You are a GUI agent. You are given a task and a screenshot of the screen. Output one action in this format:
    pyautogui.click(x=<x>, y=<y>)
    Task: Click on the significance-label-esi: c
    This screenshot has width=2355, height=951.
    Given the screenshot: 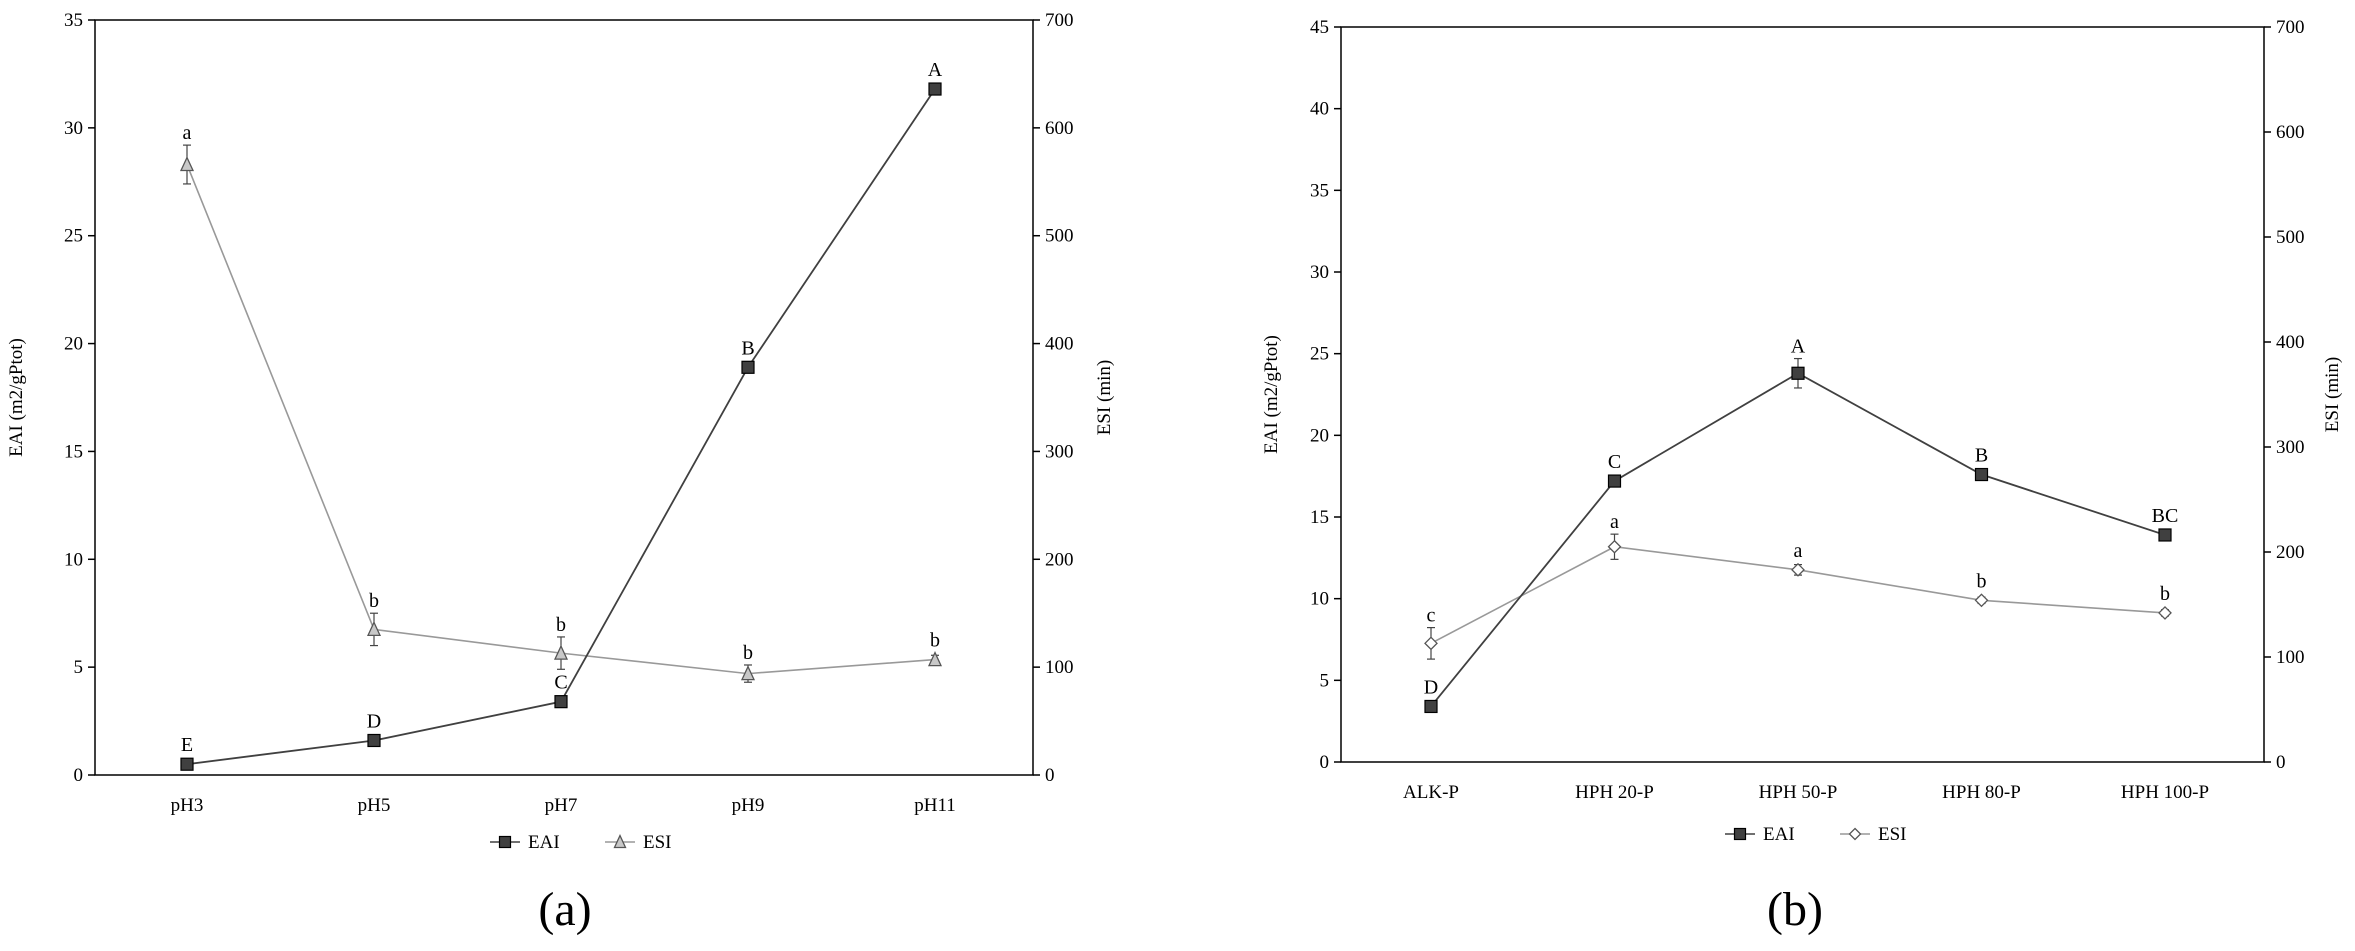 What is the action you would take?
    pyautogui.click(x=1431, y=616)
    